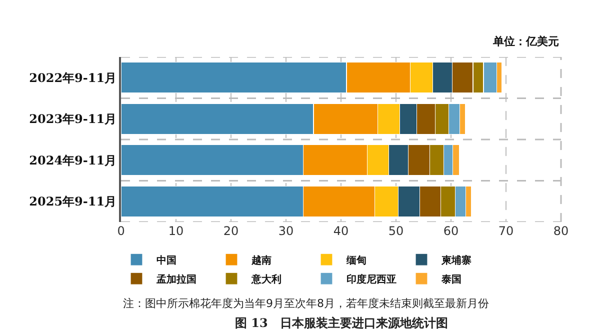  I want to click on x-tick-label: 0, so click(121, 231).